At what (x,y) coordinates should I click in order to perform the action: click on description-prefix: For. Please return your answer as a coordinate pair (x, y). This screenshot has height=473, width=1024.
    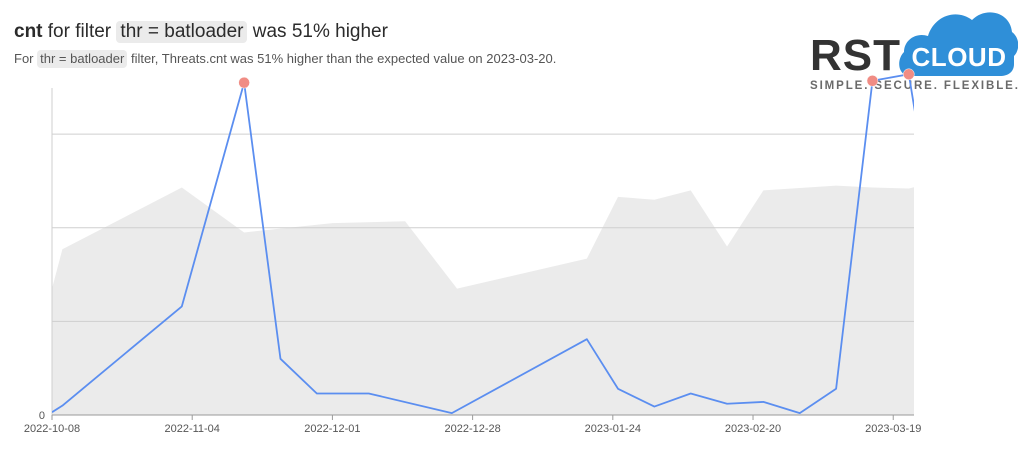
    Looking at the image, I should click on (24, 58).